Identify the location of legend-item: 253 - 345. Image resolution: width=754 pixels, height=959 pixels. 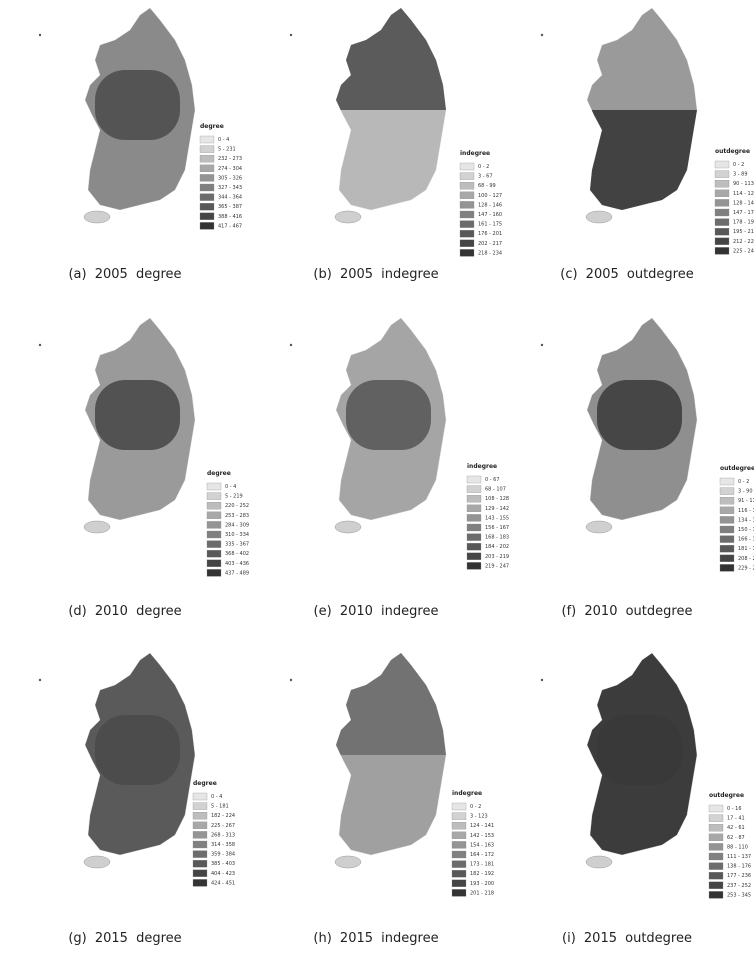
(739, 895).